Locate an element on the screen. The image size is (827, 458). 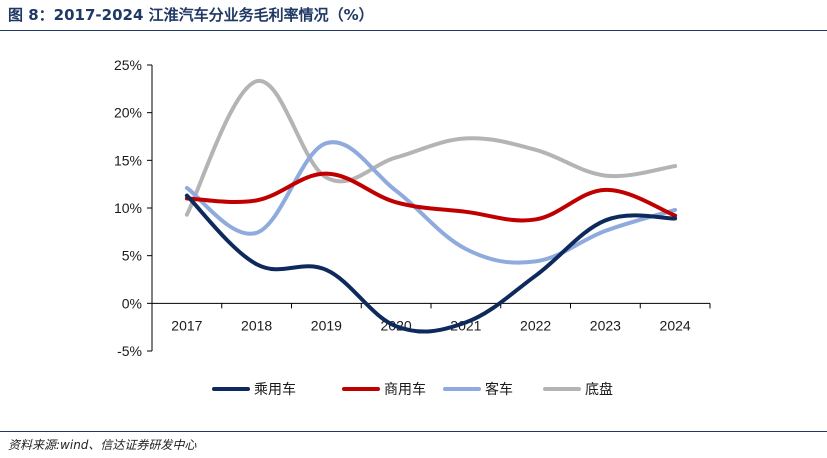
x-tick-label: 2022 is located at coordinates (535, 325).